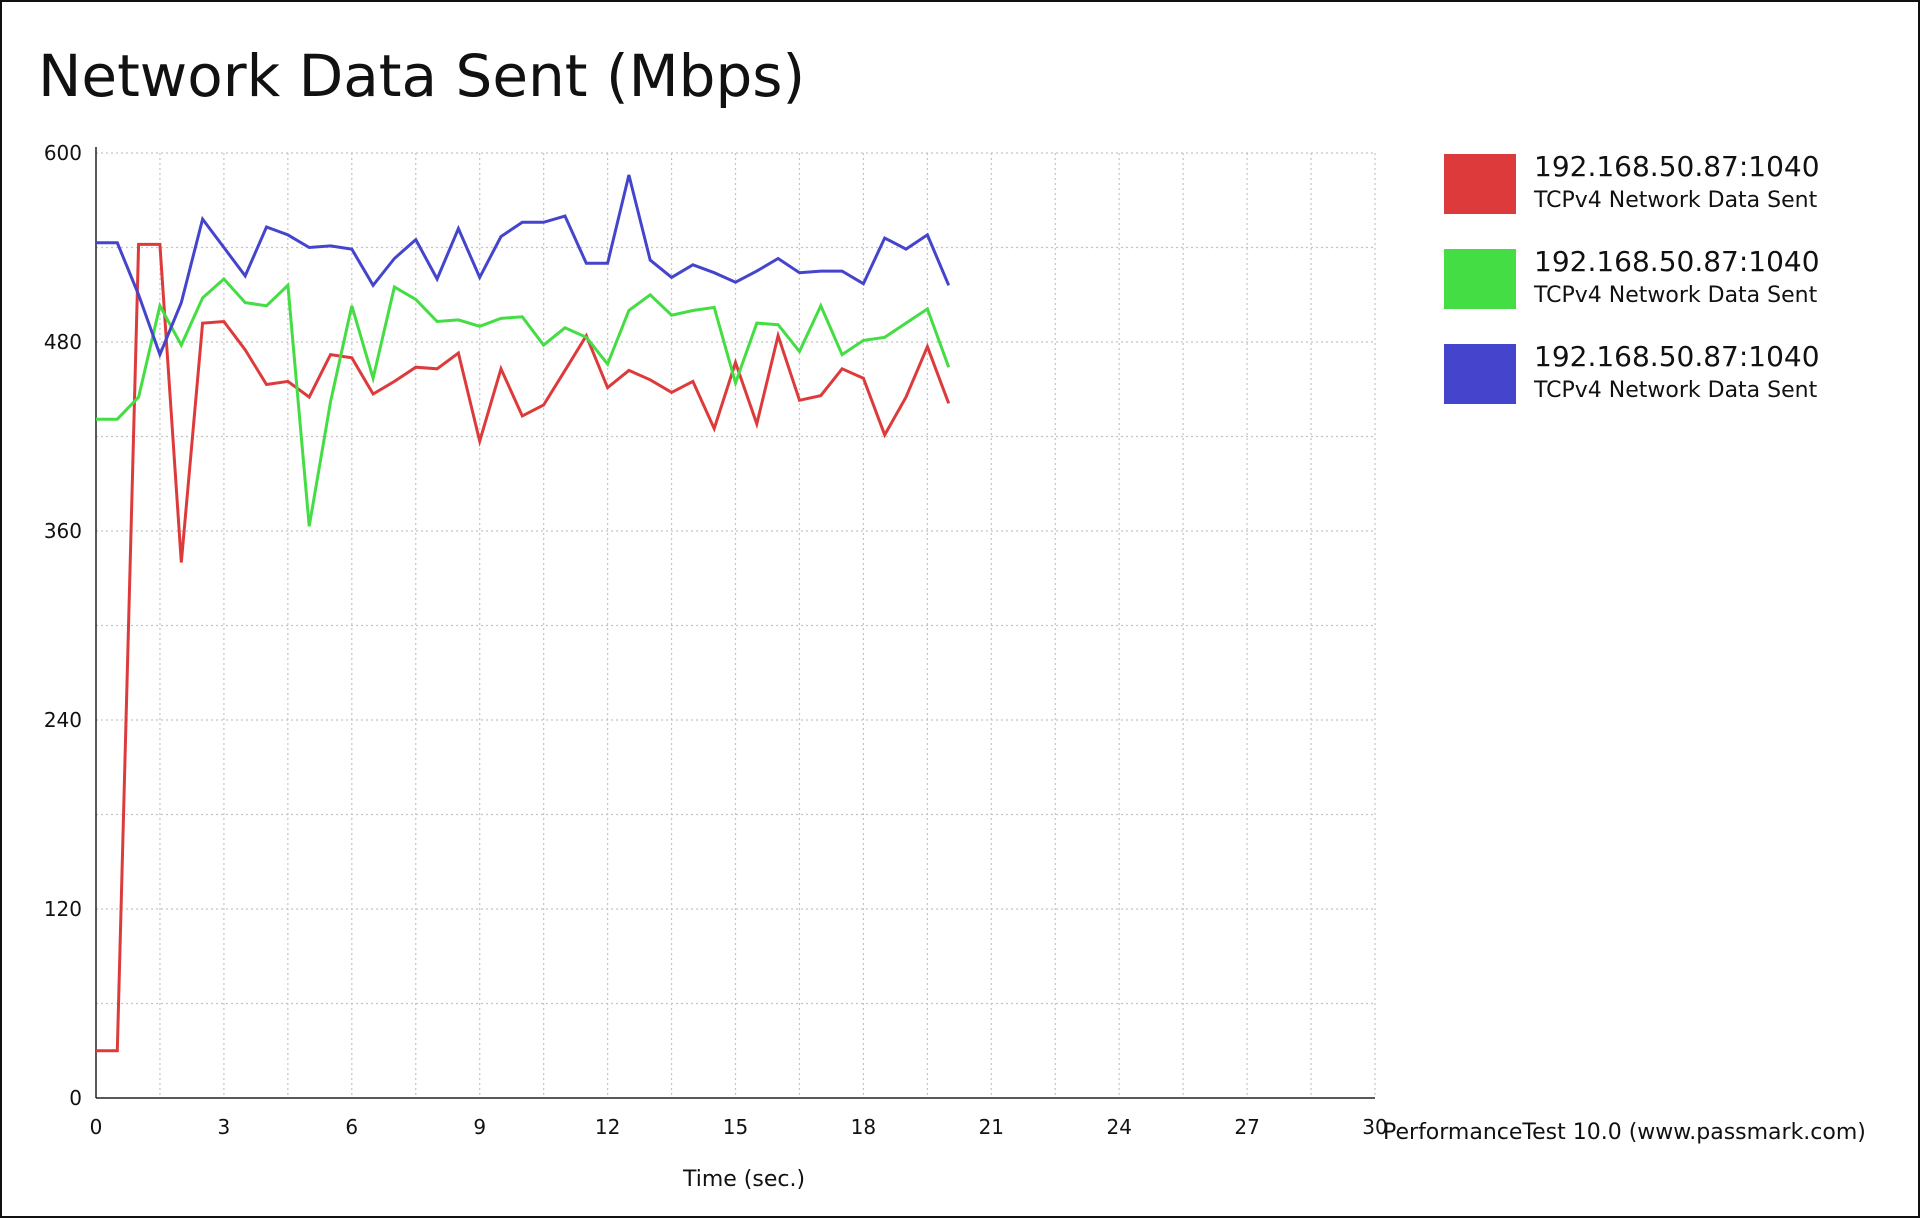 This screenshot has height=1218, width=1920. What do you see at coordinates (63, 342) in the screenshot?
I see `y-tick-label: 480` at bounding box center [63, 342].